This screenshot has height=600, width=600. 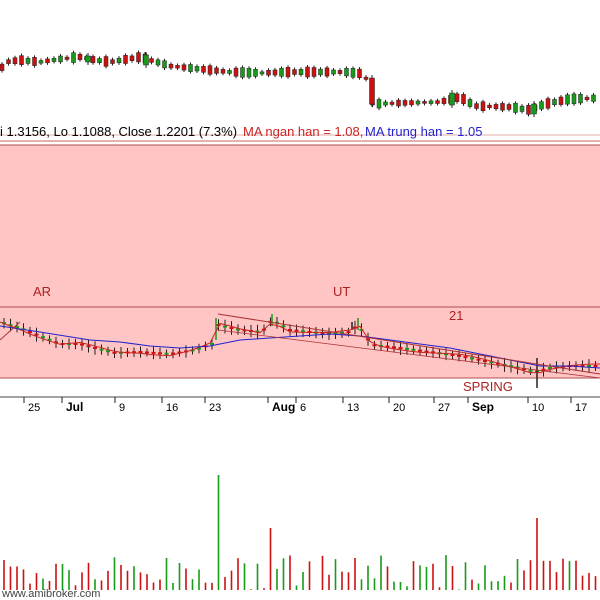 I want to click on annotation-count: 21, so click(x=456, y=315).